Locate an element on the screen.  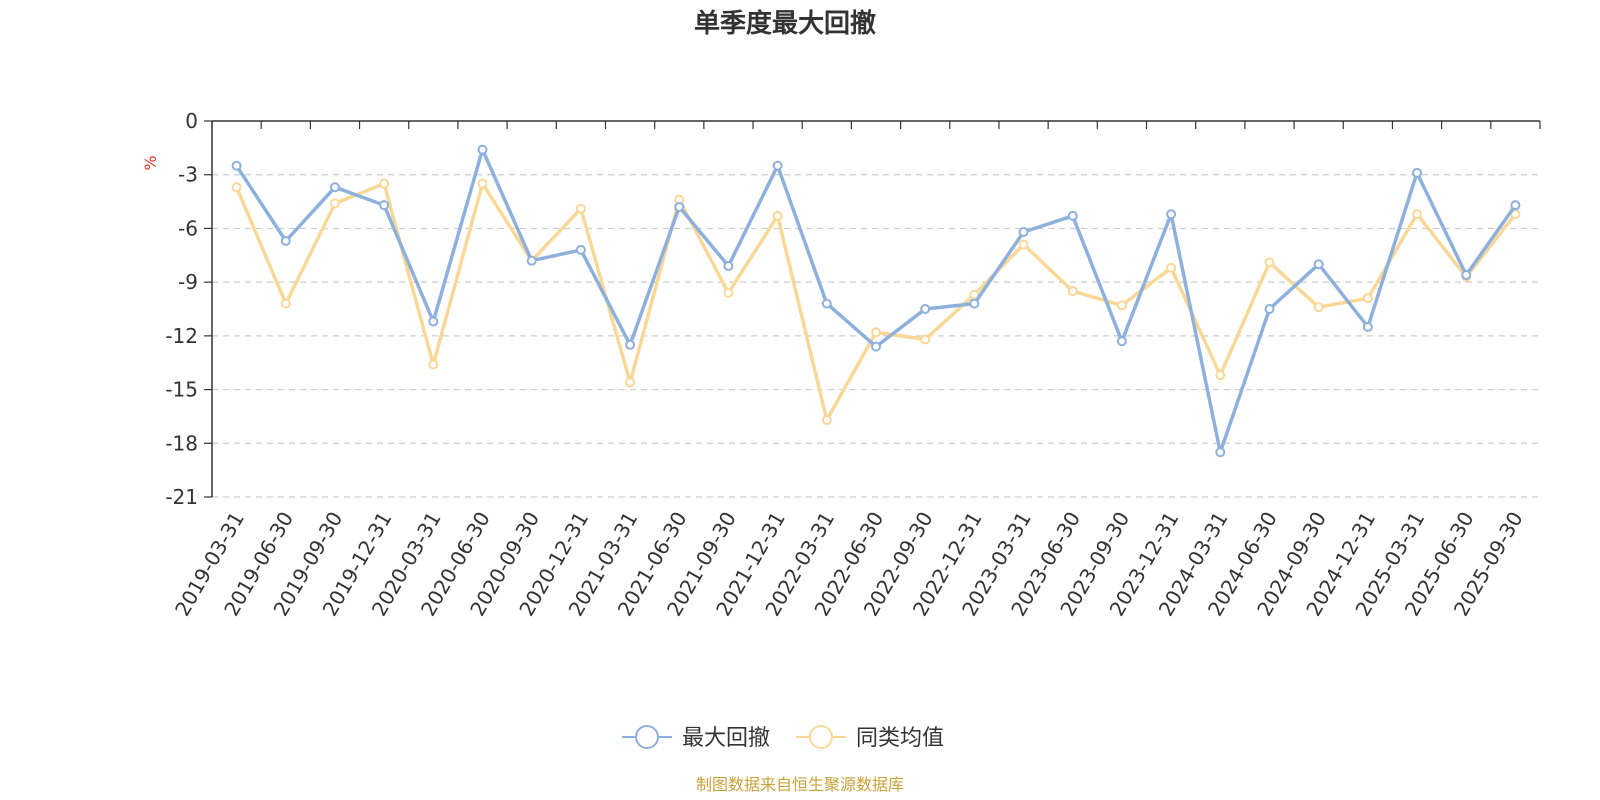
legend-item-1: 最大回撤 is located at coordinates (696, 738).